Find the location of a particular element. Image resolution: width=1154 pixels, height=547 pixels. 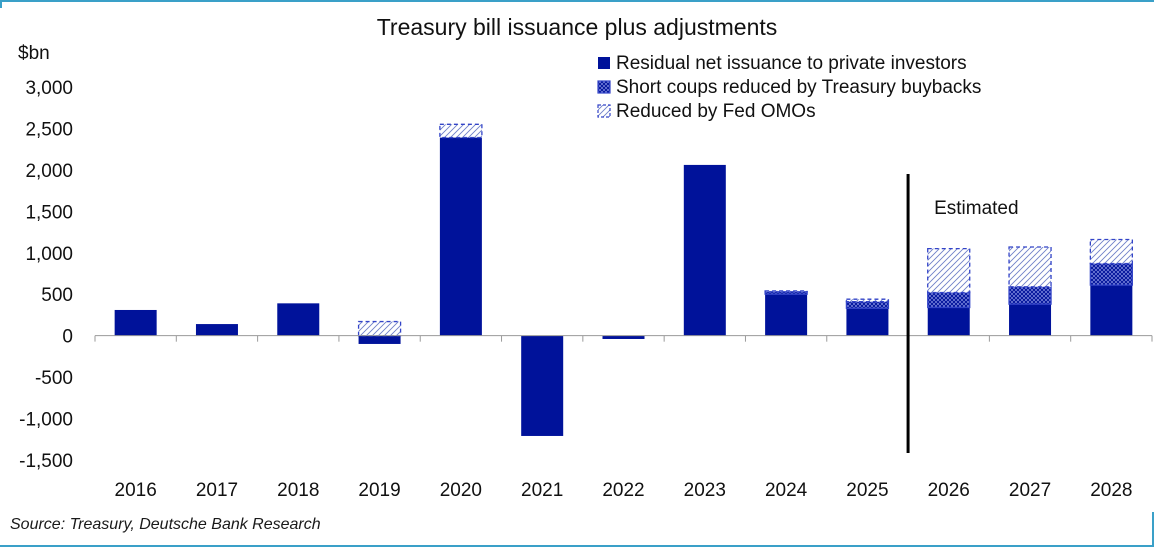

y-tick-label: 1,500 is located at coordinates (49, 212).